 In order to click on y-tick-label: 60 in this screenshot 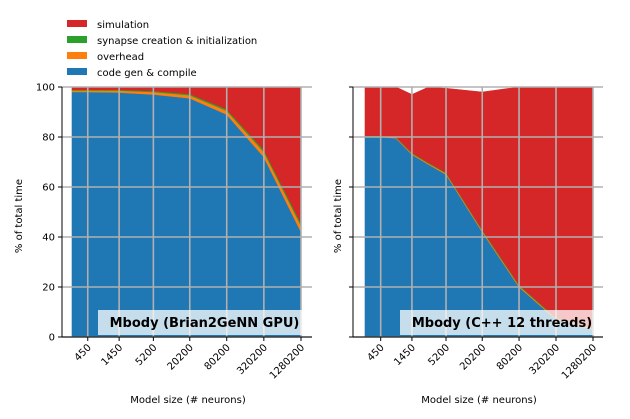, I will do `click(48, 188)`.